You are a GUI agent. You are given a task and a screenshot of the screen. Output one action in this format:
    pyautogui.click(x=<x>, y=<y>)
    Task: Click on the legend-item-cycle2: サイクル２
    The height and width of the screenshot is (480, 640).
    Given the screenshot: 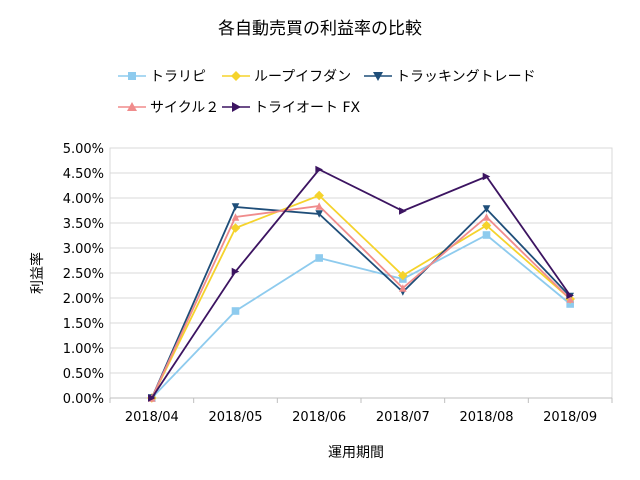 What is the action you would take?
    pyautogui.click(x=168, y=107)
    